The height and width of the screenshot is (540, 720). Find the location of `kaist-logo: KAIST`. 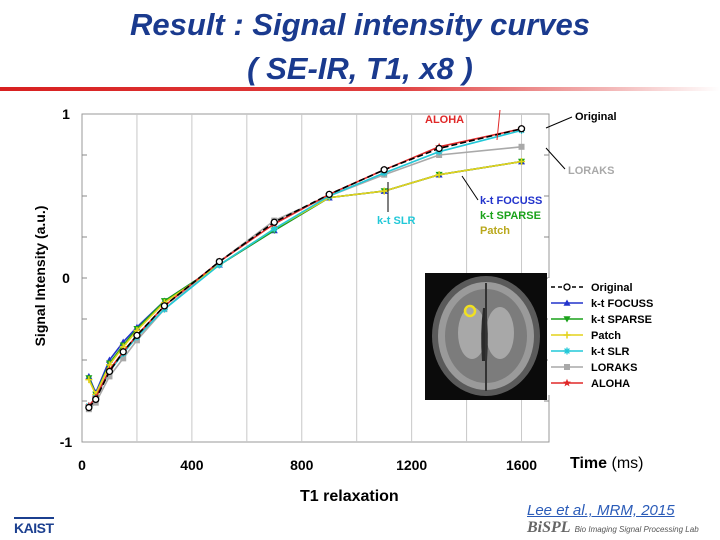

kaist-logo: KAIST is located at coordinates (34, 526).